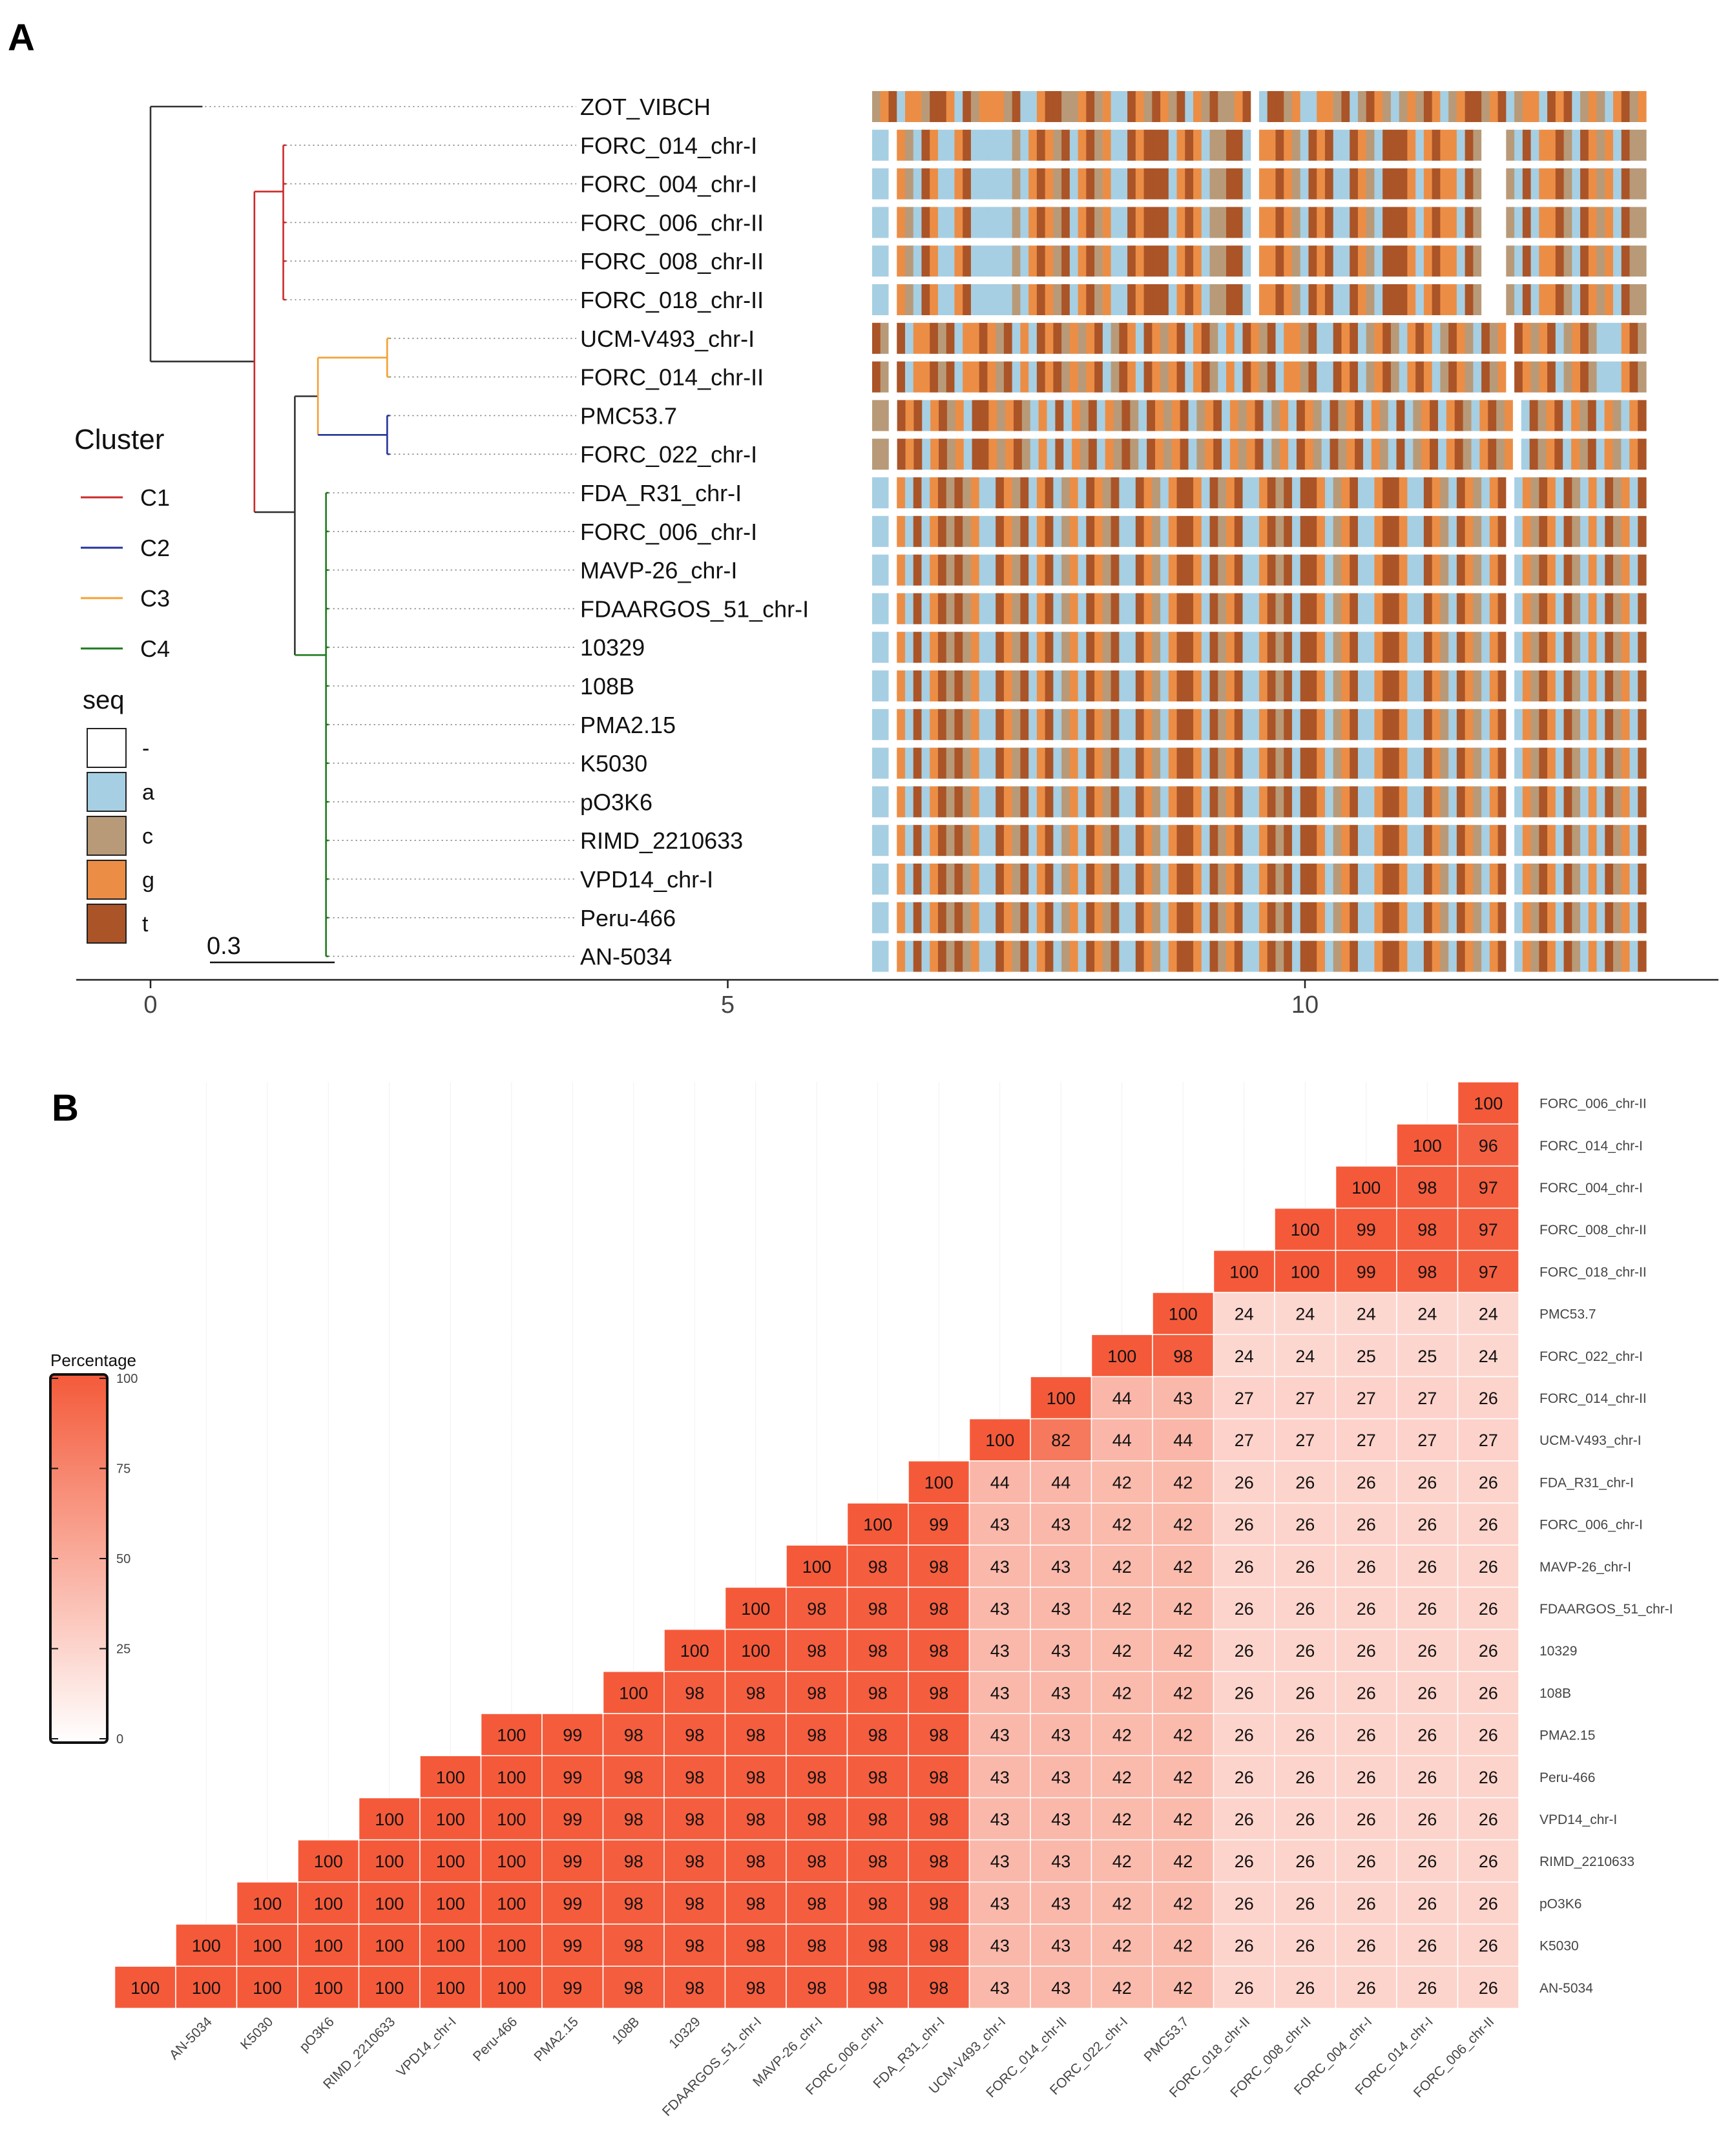  Describe the element at coordinates (1366, 1271) in the screenshot. I see `heatmap-cell-value: 99` at that location.